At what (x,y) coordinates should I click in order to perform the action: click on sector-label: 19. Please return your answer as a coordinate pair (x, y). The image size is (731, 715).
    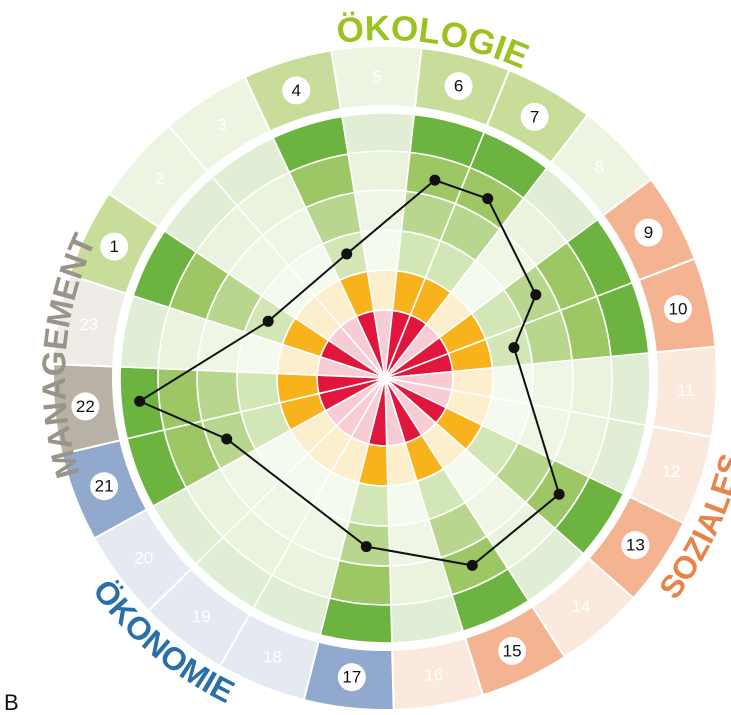
    Looking at the image, I should click on (201, 616).